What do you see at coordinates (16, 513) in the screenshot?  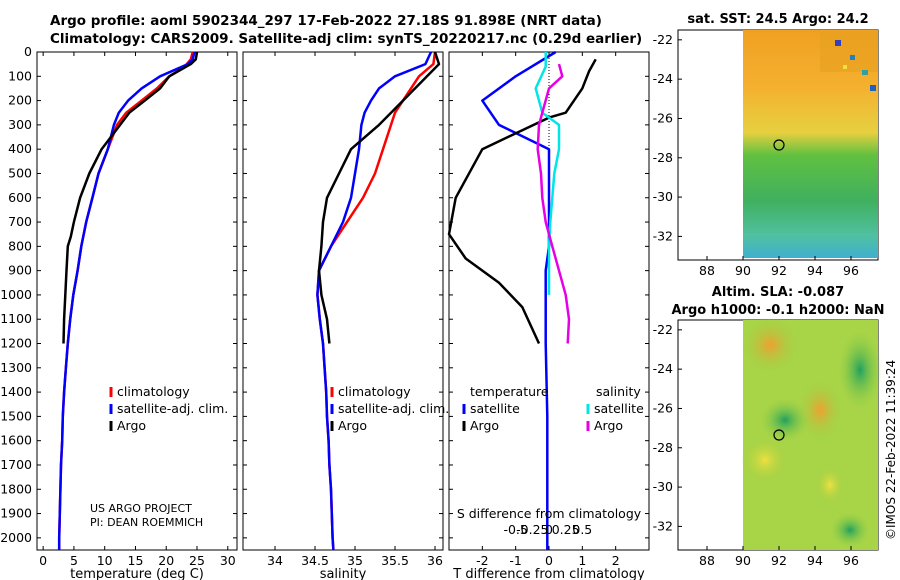 I see `depth-tick-label: 1900` at bounding box center [16, 513].